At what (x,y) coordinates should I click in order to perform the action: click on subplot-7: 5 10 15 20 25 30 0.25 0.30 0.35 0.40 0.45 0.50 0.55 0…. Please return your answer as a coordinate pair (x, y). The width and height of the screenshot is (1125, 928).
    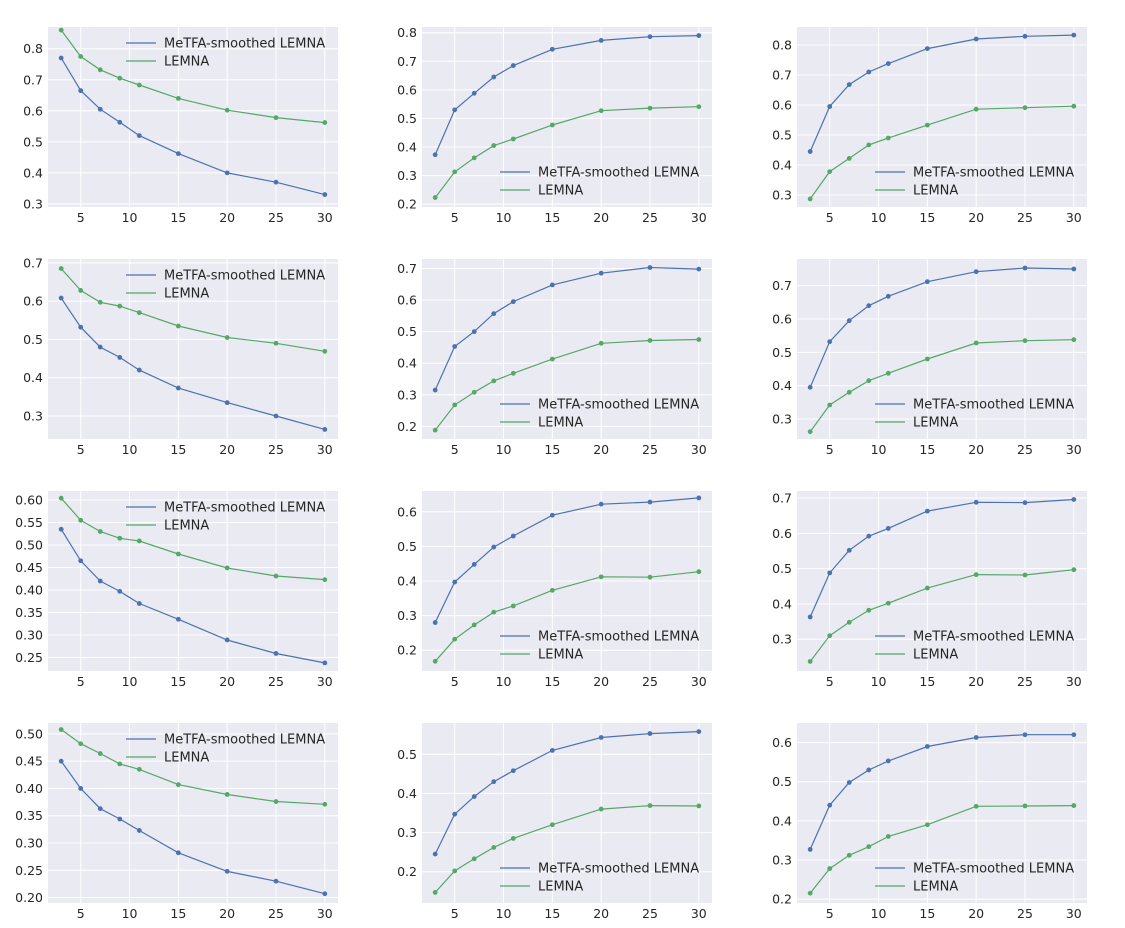
    Looking at the image, I should click on (176, 590).